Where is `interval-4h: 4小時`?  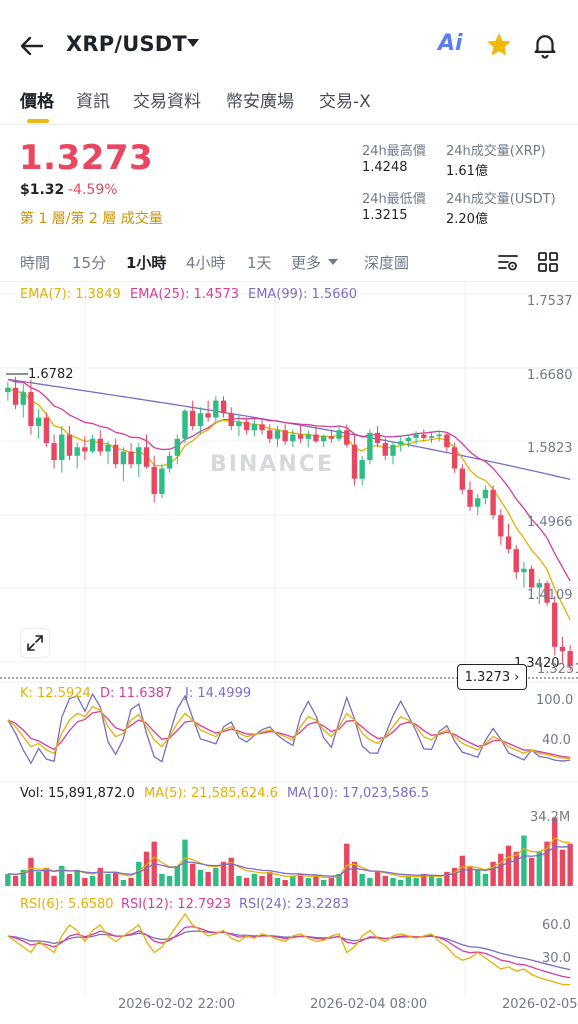 interval-4h: 4小時 is located at coordinates (206, 263).